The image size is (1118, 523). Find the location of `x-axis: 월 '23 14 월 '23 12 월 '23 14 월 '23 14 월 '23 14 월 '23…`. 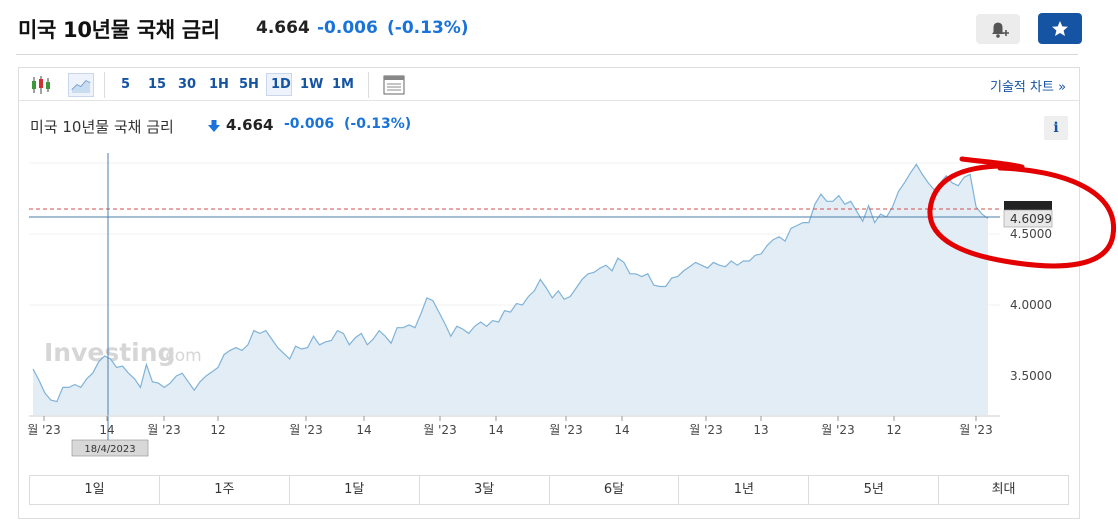

x-axis: 월 '23 14 월 '23 12 월 '23 14 월 '23 14 월 '23 14 월 '23… is located at coordinates (513, 426).